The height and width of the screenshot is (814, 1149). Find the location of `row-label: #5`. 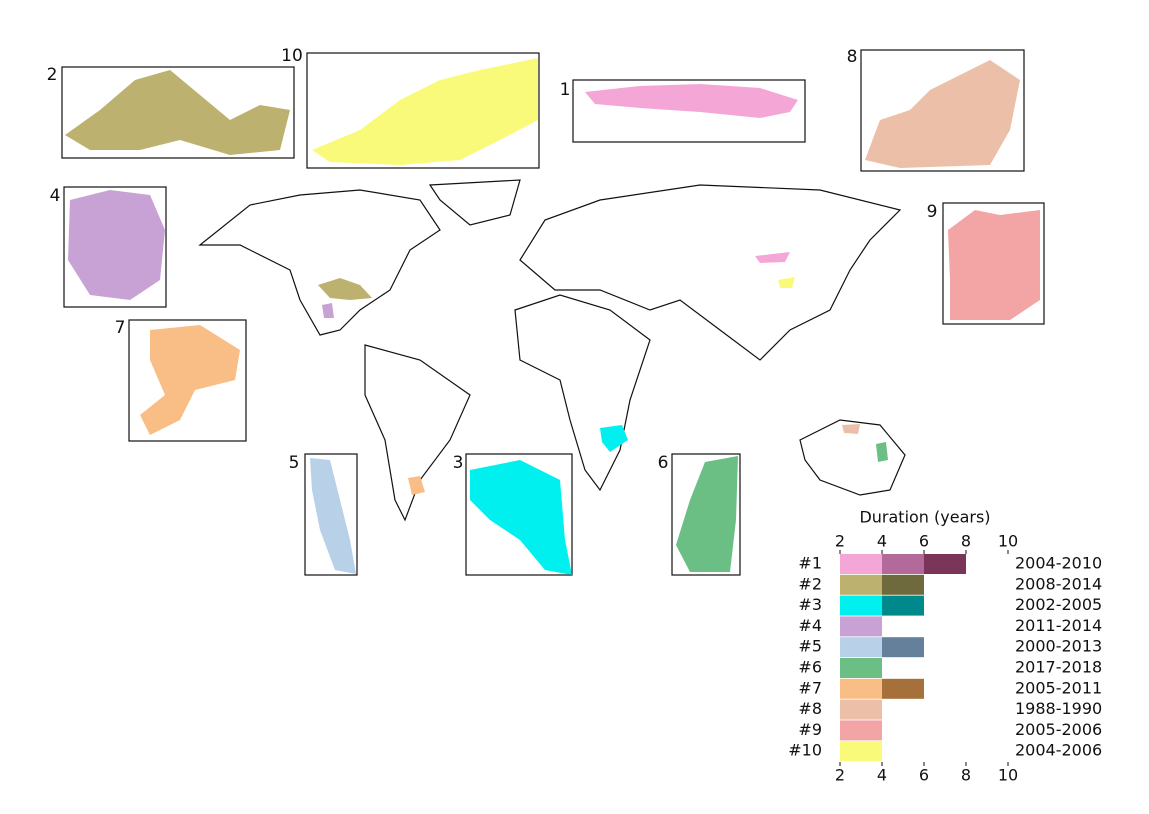

row-label: #5 is located at coordinates (810, 646).